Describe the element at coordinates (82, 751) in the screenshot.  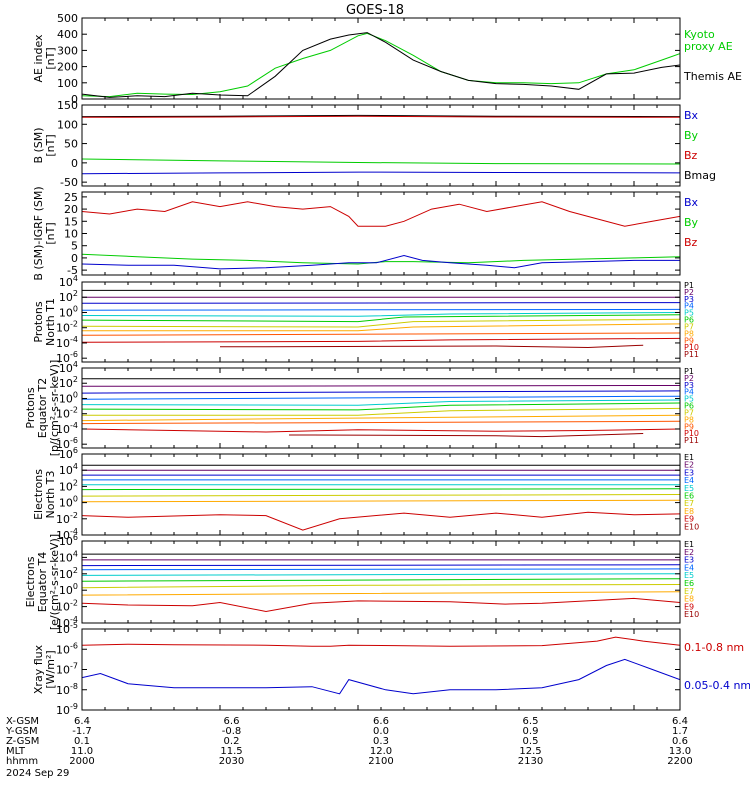
I see `footer-value: 11.0` at that location.